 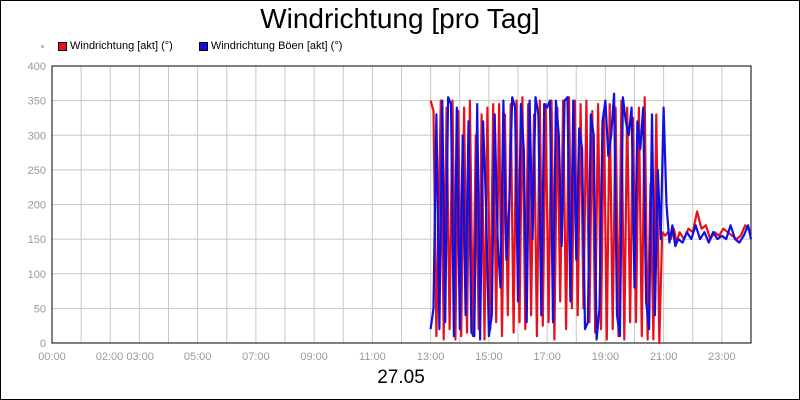 What do you see at coordinates (37, 67) in the screenshot?
I see `y-tick-label: 400` at bounding box center [37, 67].